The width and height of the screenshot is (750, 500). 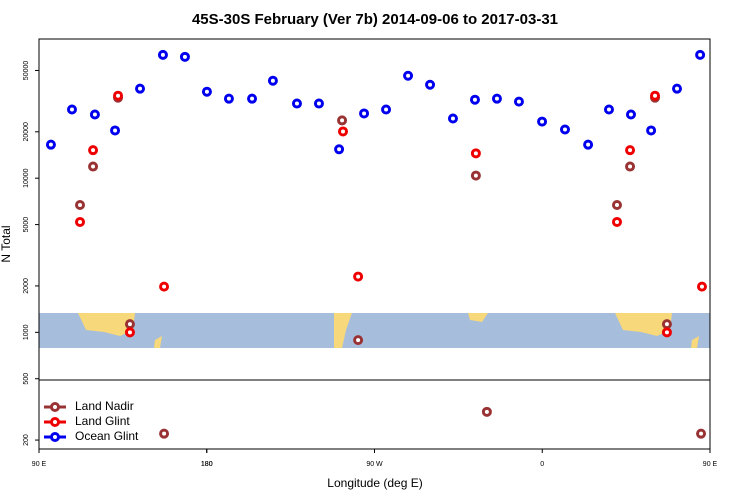 I want to click on y-tick-label: 50000, so click(x=26, y=71).